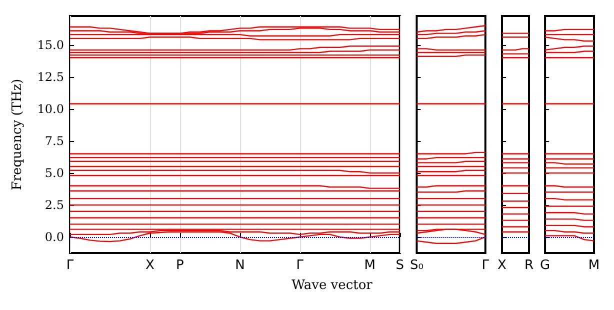 The height and width of the screenshot is (310, 614). Describe the element at coordinates (54, 141) in the screenshot. I see `y-tick-label: 7.5` at that location.